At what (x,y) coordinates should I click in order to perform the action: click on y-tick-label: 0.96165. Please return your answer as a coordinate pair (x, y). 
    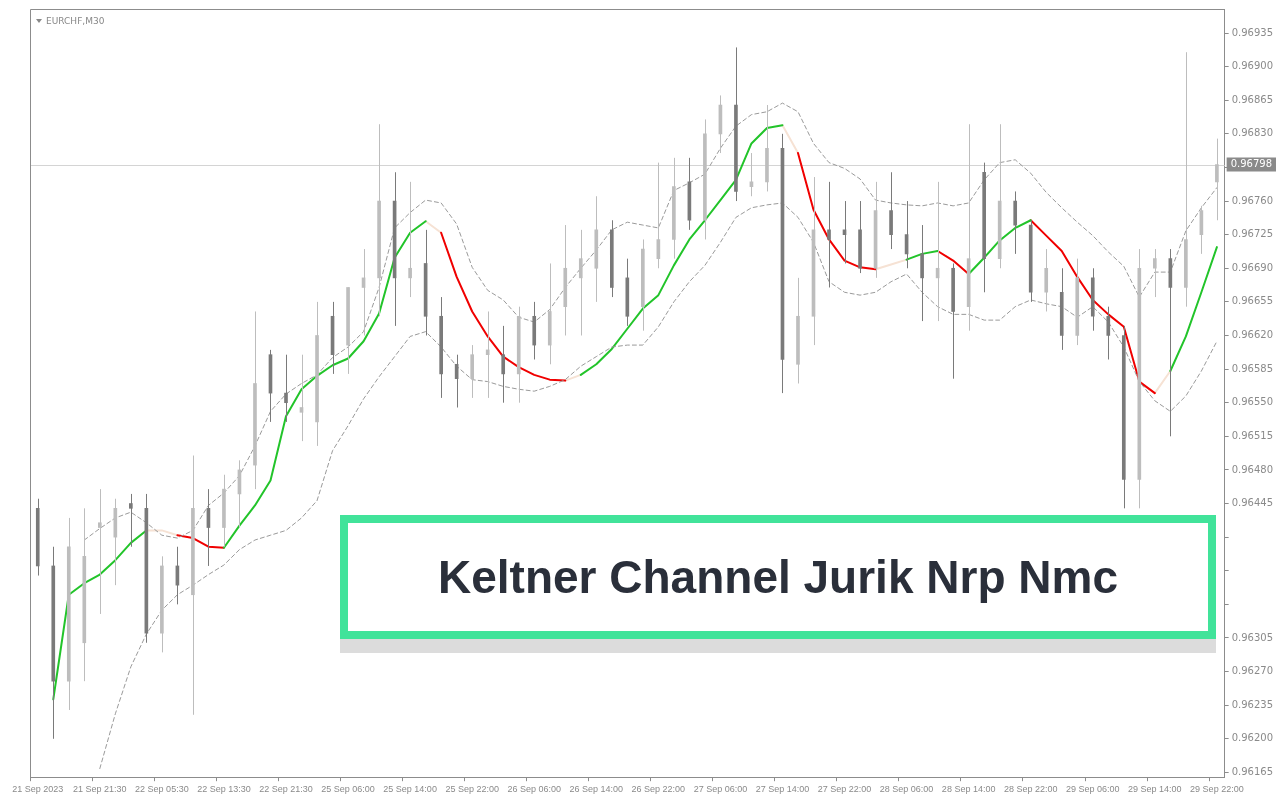
    Looking at the image, I should click on (1252, 771).